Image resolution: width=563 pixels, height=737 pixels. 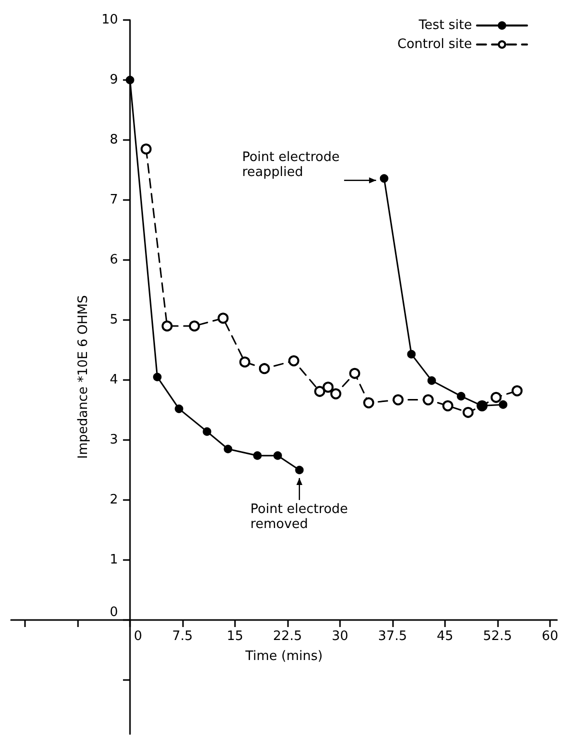 What do you see at coordinates (497, 636) in the screenshot?
I see `x-tick-label: 52.5` at bounding box center [497, 636].